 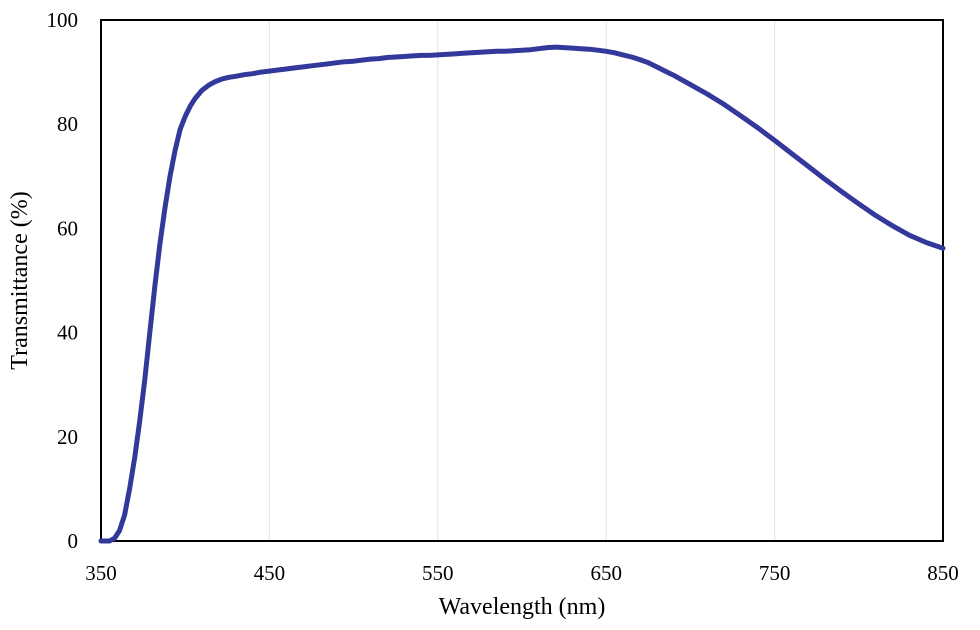 What do you see at coordinates (73, 541) in the screenshot?
I see `y-tick-label: 0` at bounding box center [73, 541].